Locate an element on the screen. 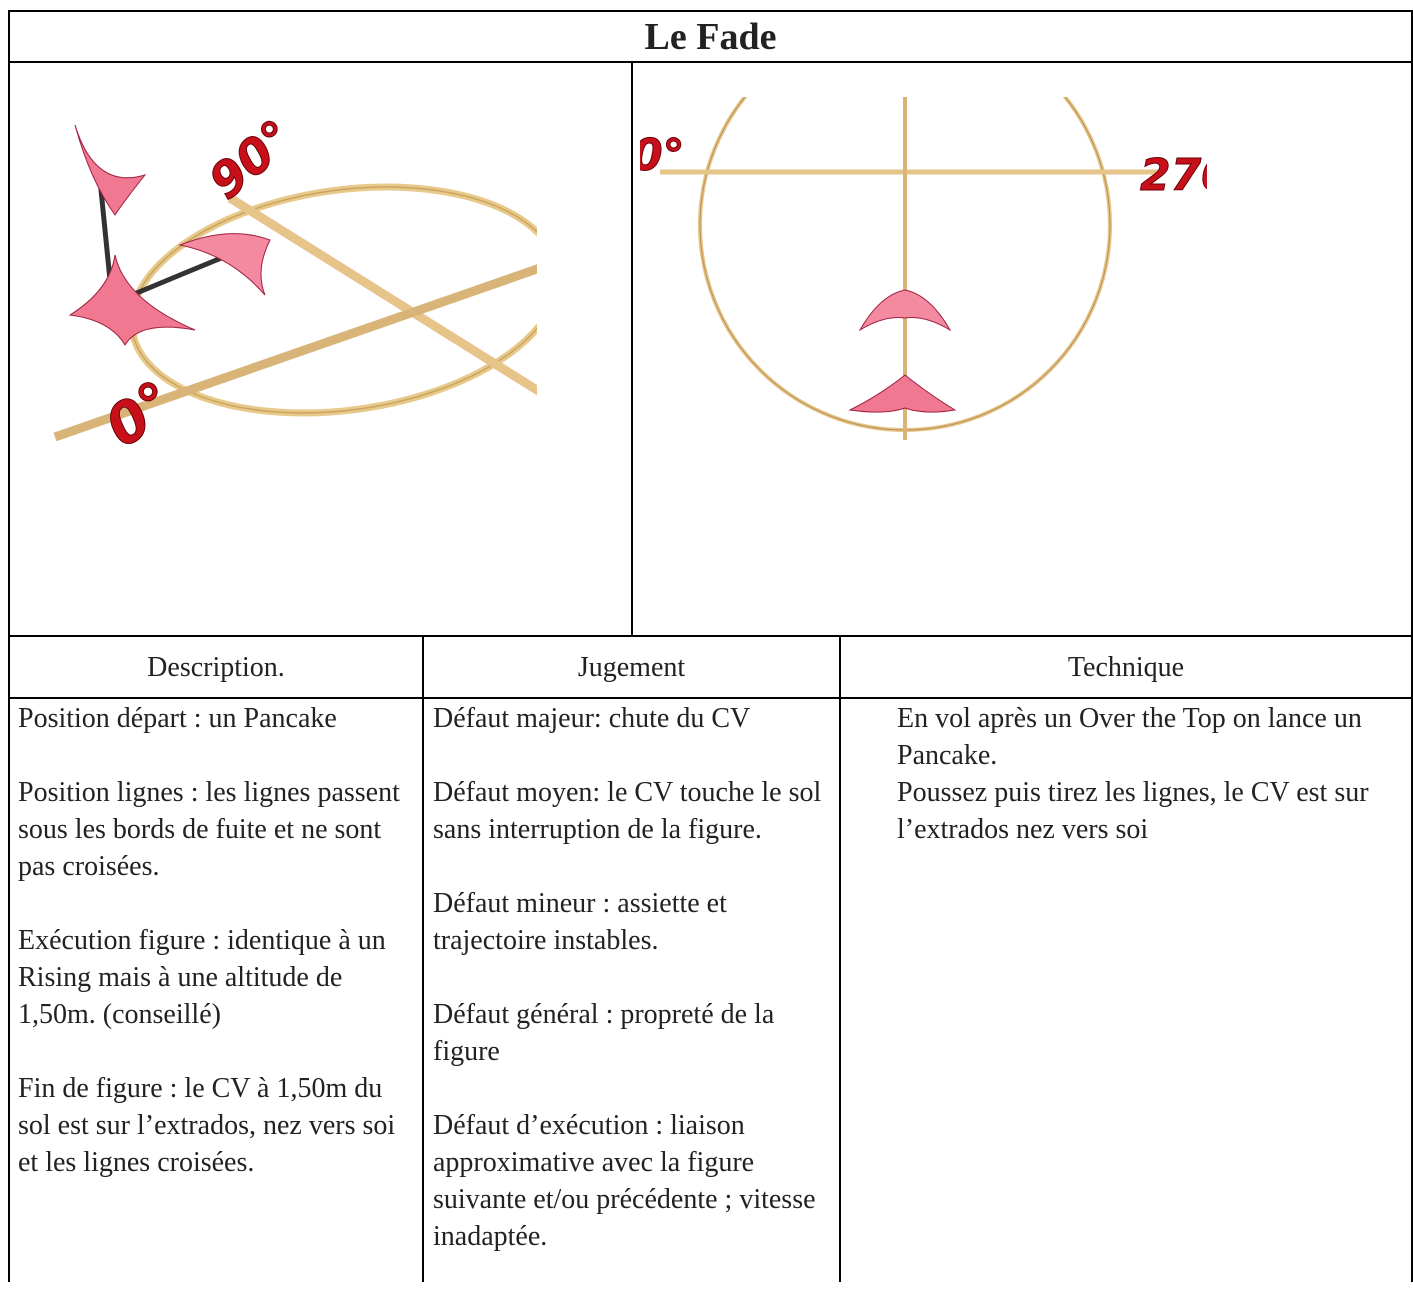 The height and width of the screenshot is (1292, 1413). angle-label: 90° is located at coordinates (252, 159).